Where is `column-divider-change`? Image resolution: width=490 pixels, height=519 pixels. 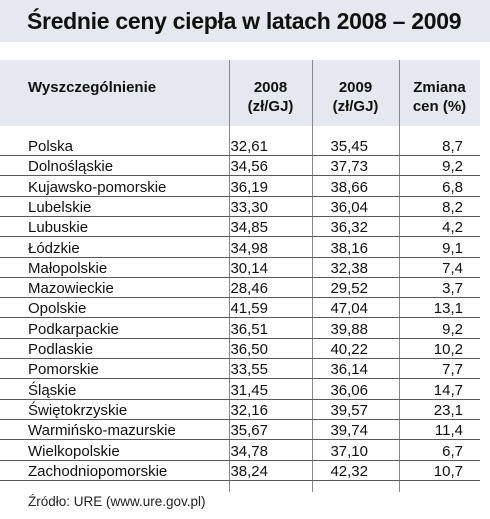
column-divider-change is located at coordinates (399, 276).